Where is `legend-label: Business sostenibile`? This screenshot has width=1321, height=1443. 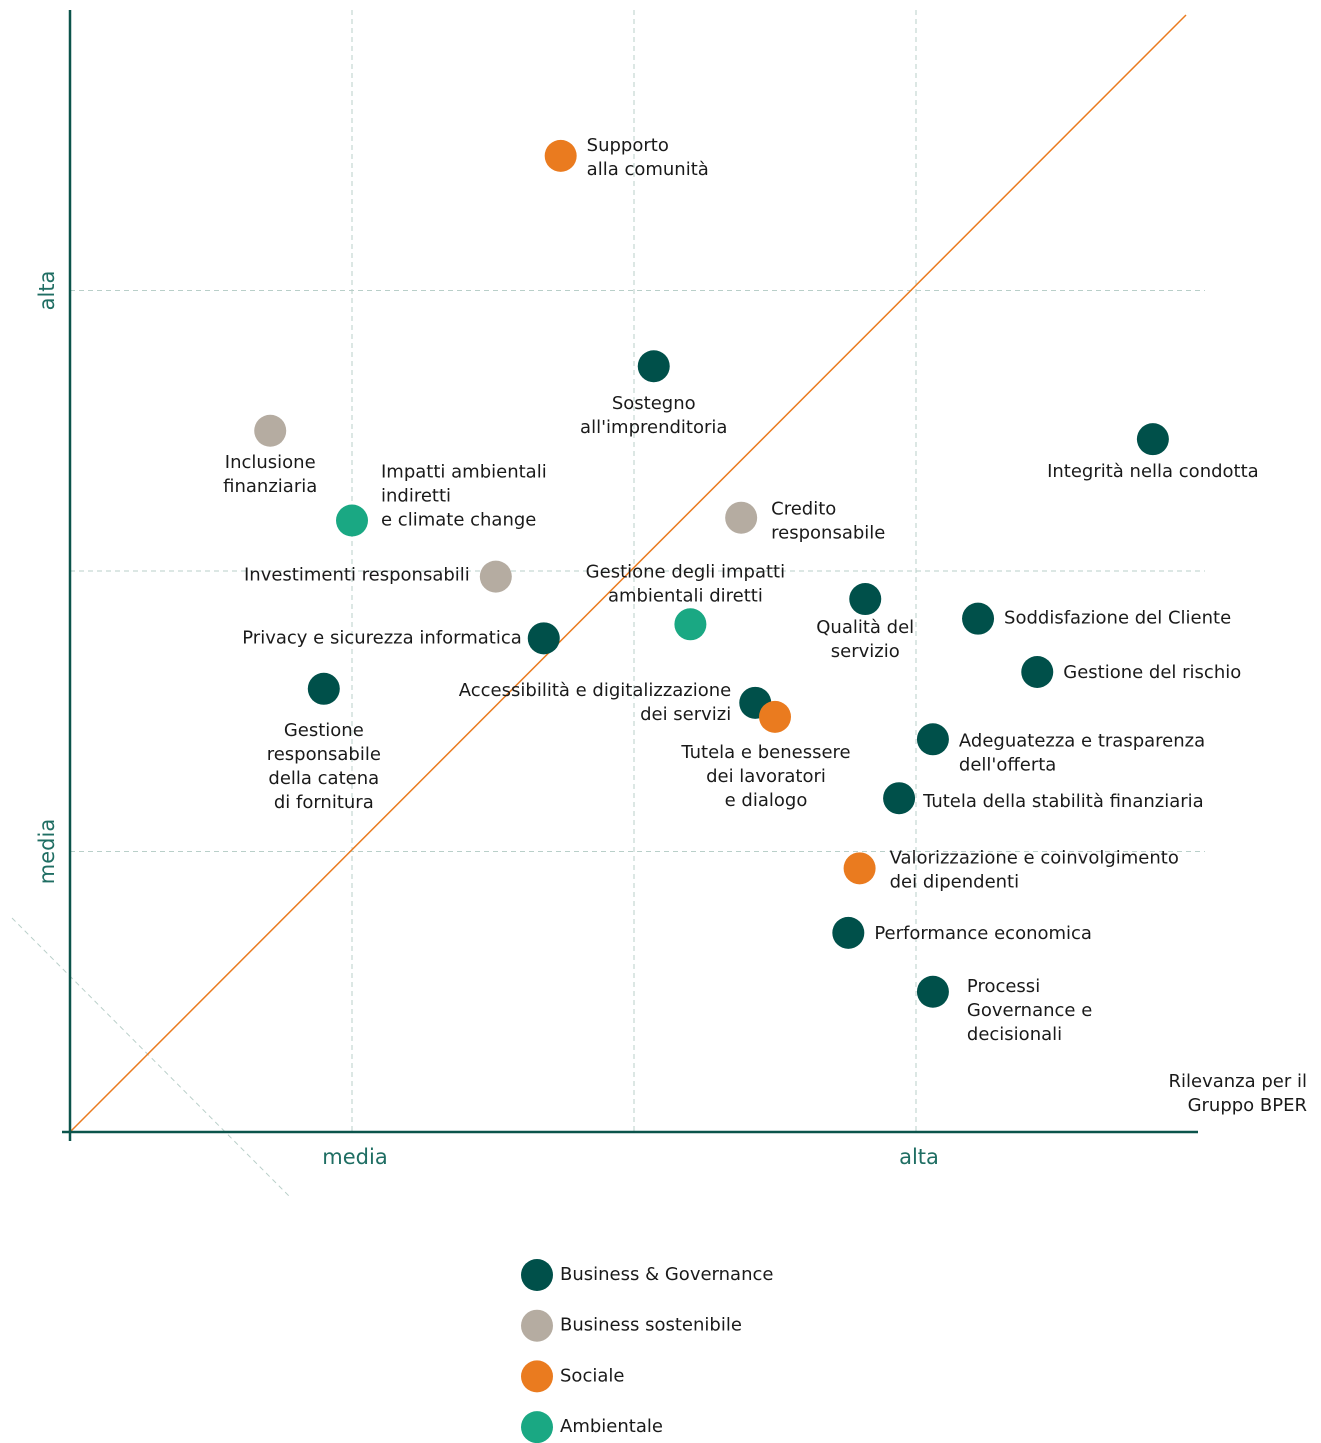 legend-label: Business sostenibile is located at coordinates (651, 1325).